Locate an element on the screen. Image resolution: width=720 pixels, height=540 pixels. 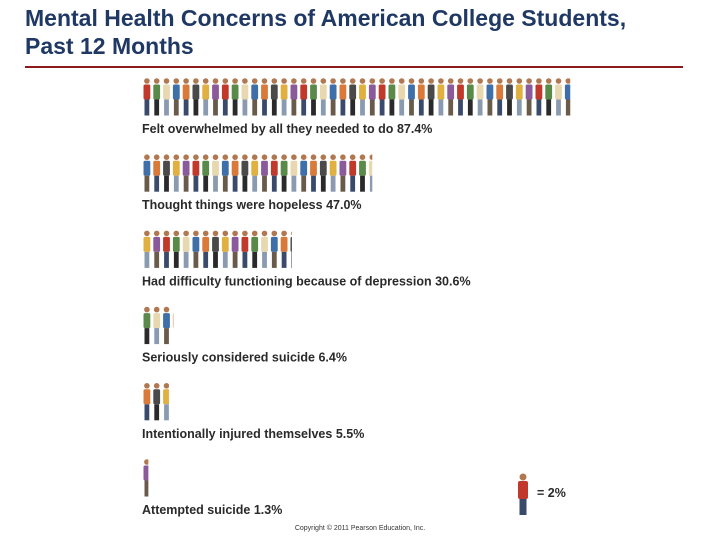
value-label: 6.4% is located at coordinates (332, 358).